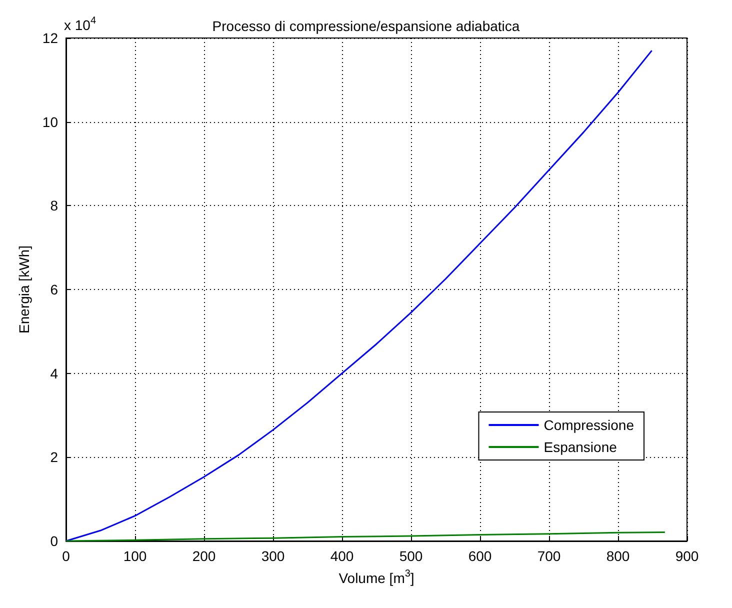  I want to click on x-tick-label: 600, so click(480, 556).